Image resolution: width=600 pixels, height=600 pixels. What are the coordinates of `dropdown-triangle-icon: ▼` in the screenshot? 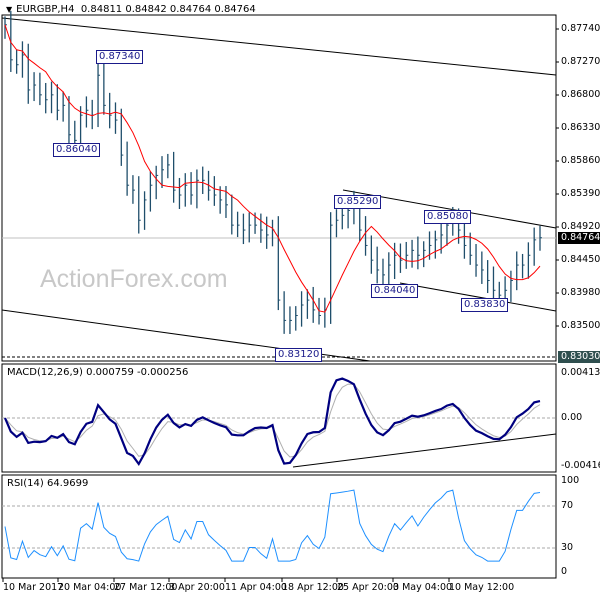 It's located at (9, 9).